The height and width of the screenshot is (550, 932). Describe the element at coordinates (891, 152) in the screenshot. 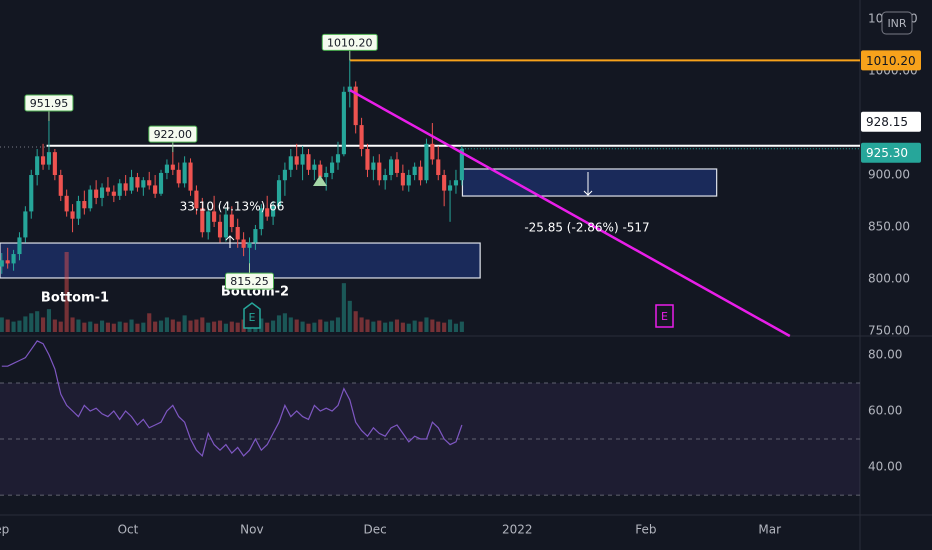

I see `price-box` at that location.